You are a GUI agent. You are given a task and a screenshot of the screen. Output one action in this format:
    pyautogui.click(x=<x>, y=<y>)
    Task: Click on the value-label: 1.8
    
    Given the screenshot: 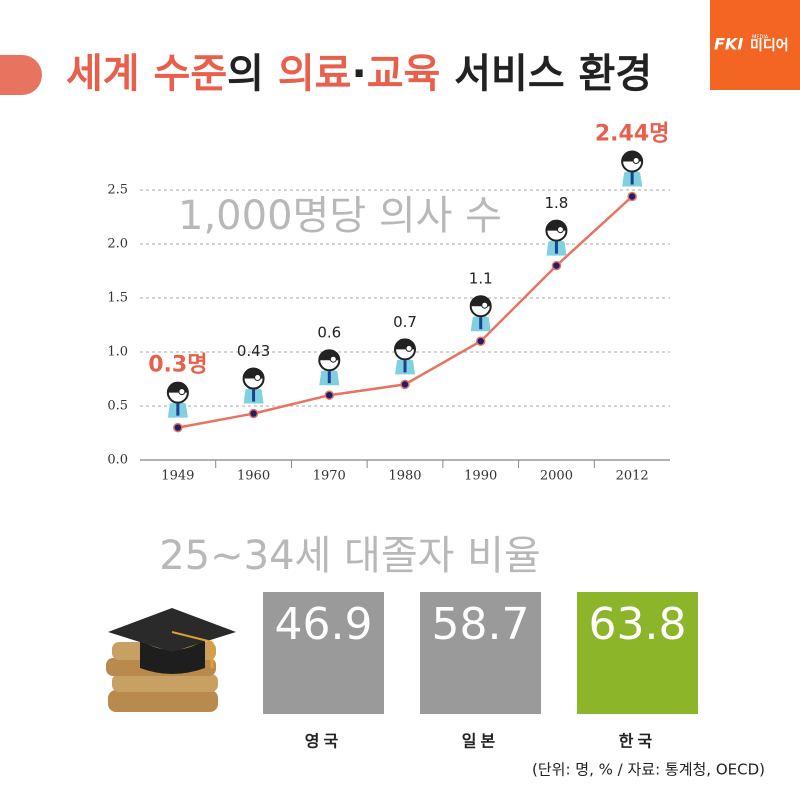 What is the action you would take?
    pyautogui.click(x=556, y=203)
    